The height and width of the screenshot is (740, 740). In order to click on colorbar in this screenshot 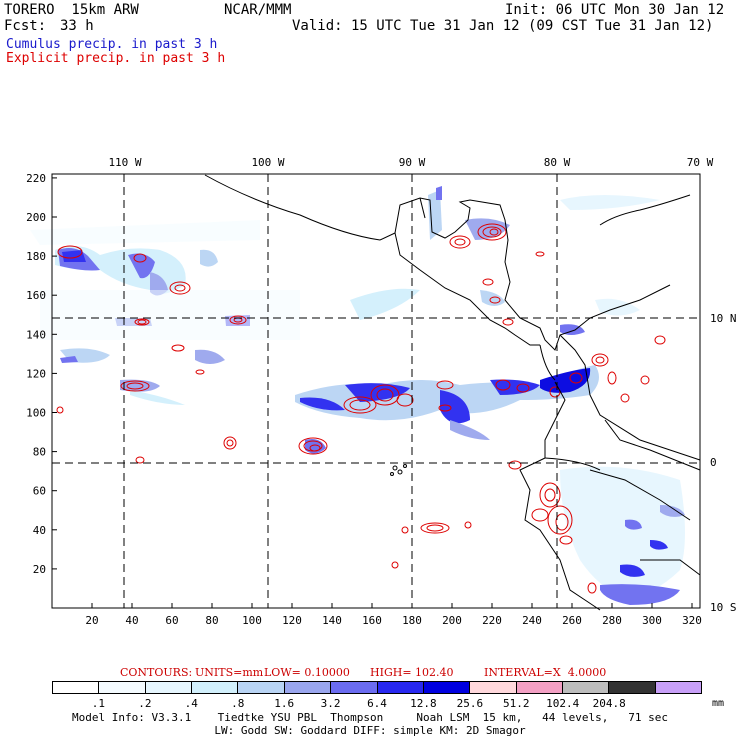, I will do `click(377, 687)`.